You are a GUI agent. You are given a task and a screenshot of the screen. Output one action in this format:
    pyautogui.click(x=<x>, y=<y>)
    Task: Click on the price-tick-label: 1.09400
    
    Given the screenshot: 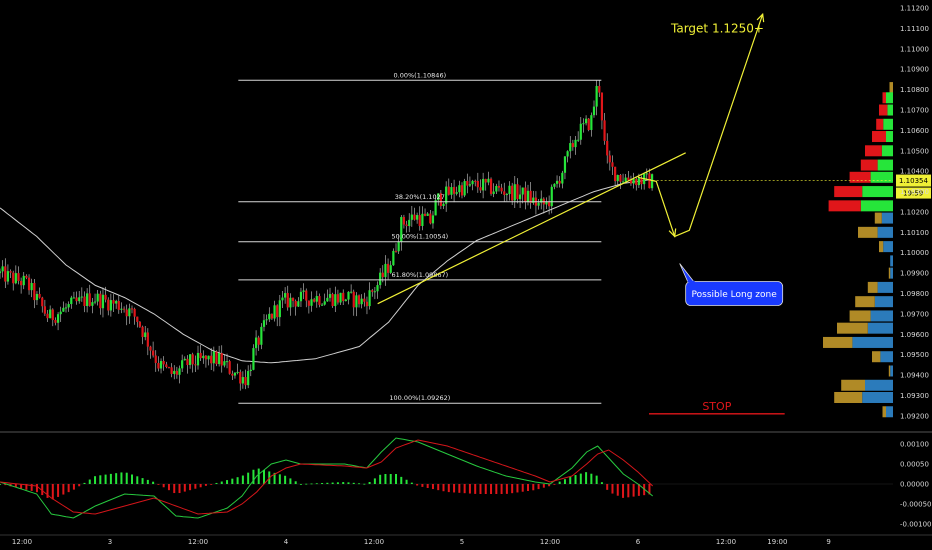 What is the action you would take?
    pyautogui.click(x=914, y=376)
    